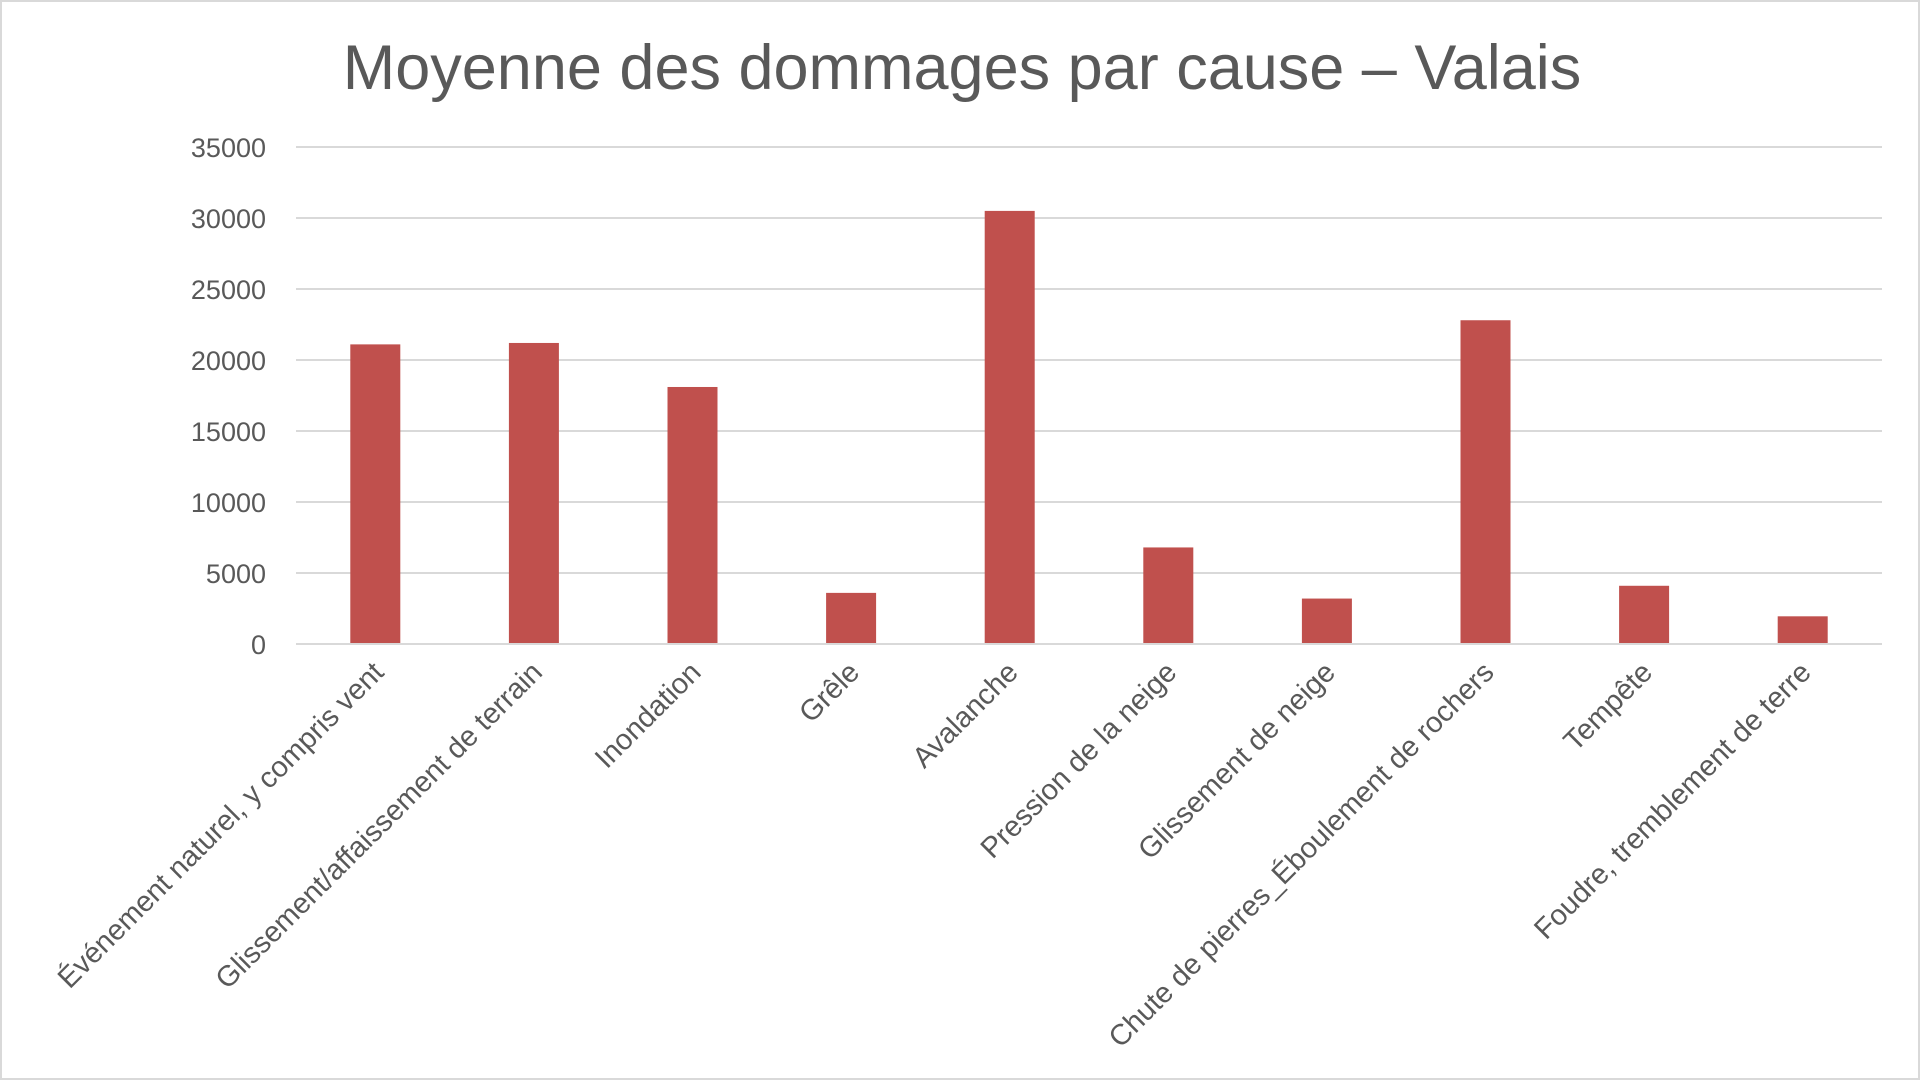 The width and height of the screenshot is (1920, 1082). Describe the element at coordinates (236, 574) in the screenshot. I see `y-tick-label: 5000` at that location.